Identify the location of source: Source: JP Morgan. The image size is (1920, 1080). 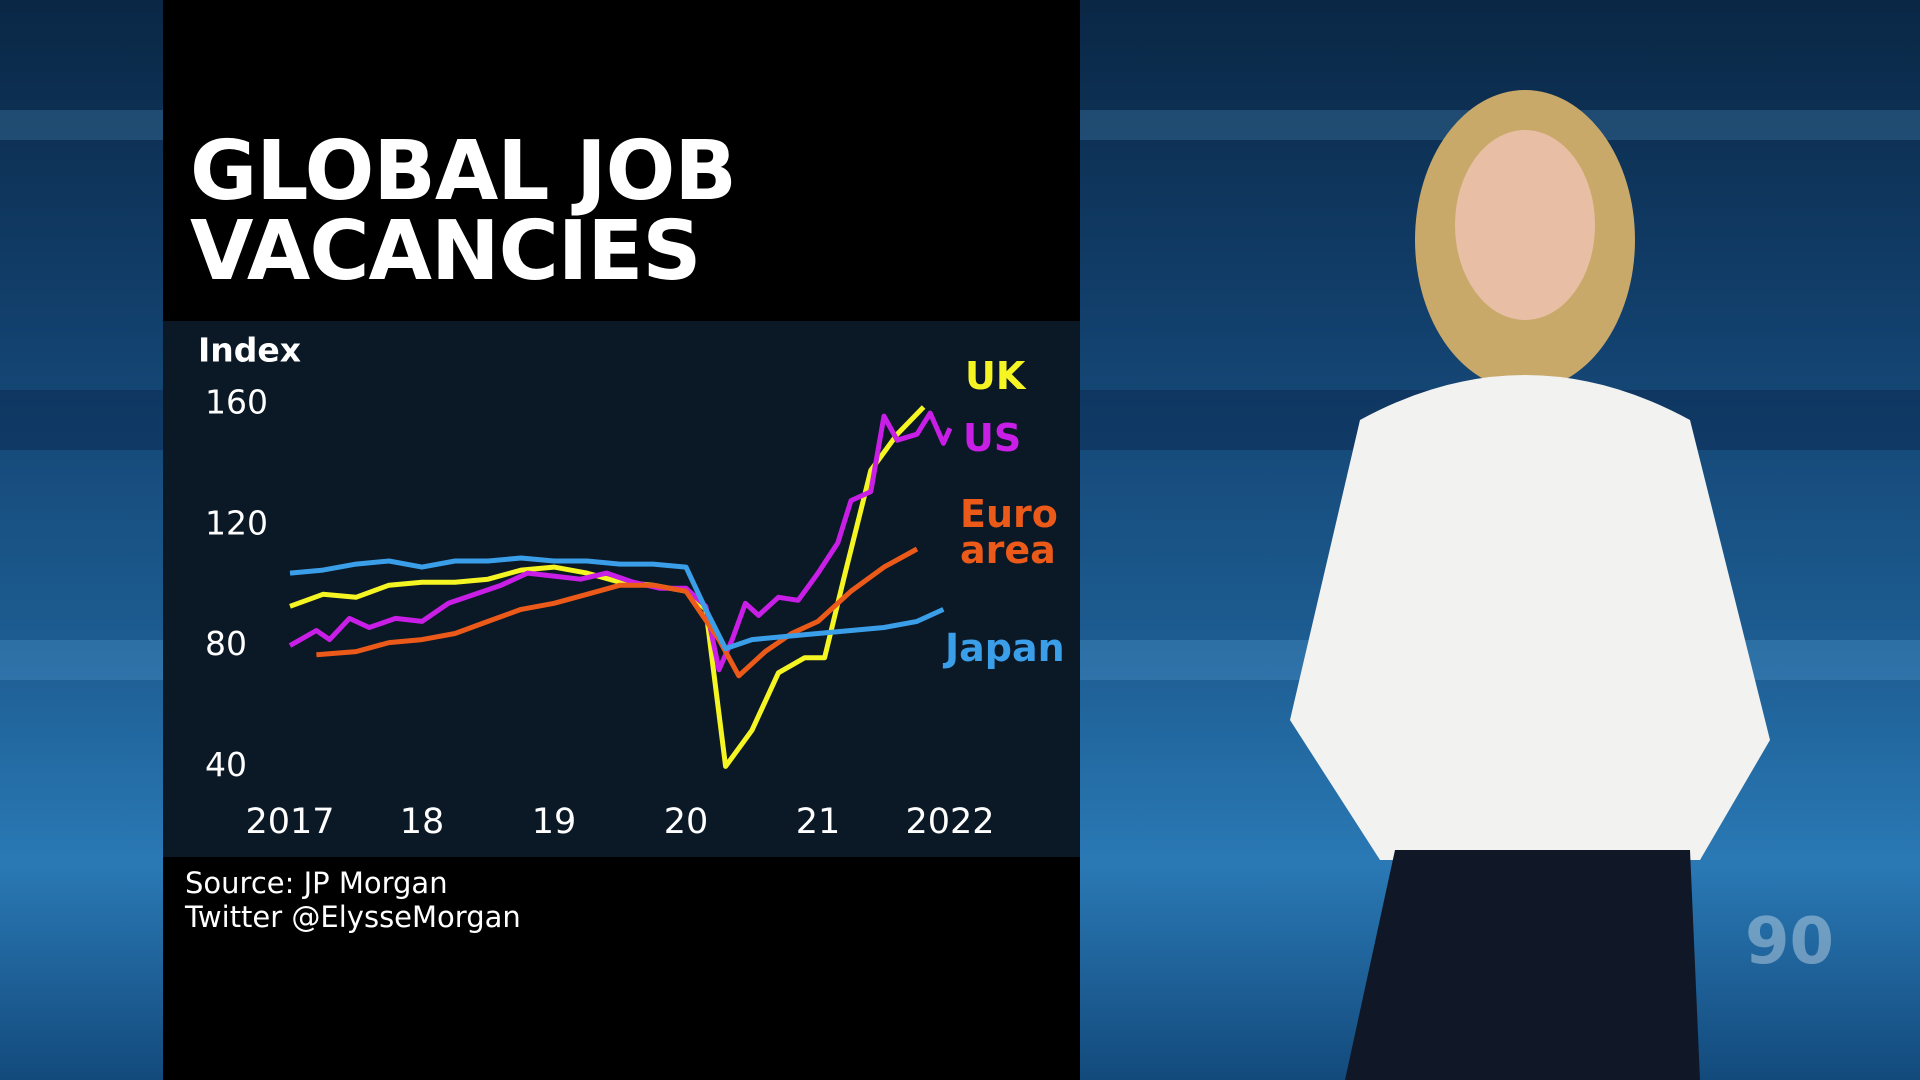
(316, 883).